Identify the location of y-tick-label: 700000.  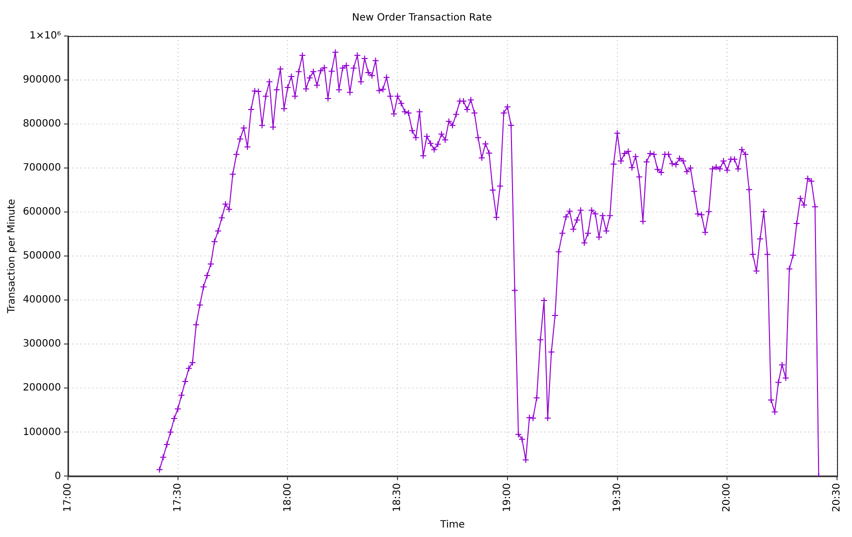
(41, 168).